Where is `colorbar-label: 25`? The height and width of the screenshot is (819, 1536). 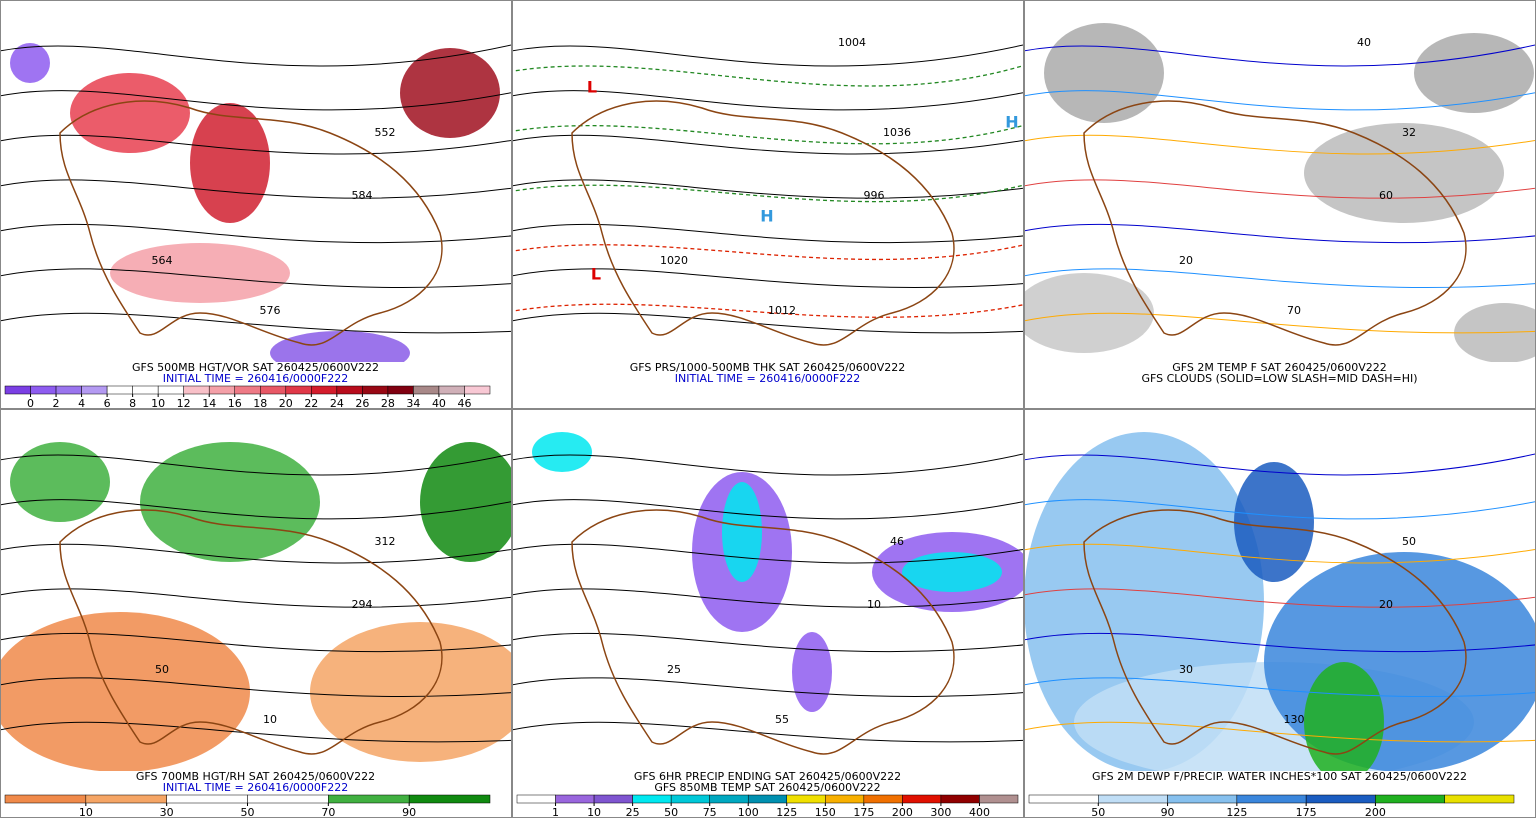
colorbar-label: 25 is located at coordinates (633, 812).